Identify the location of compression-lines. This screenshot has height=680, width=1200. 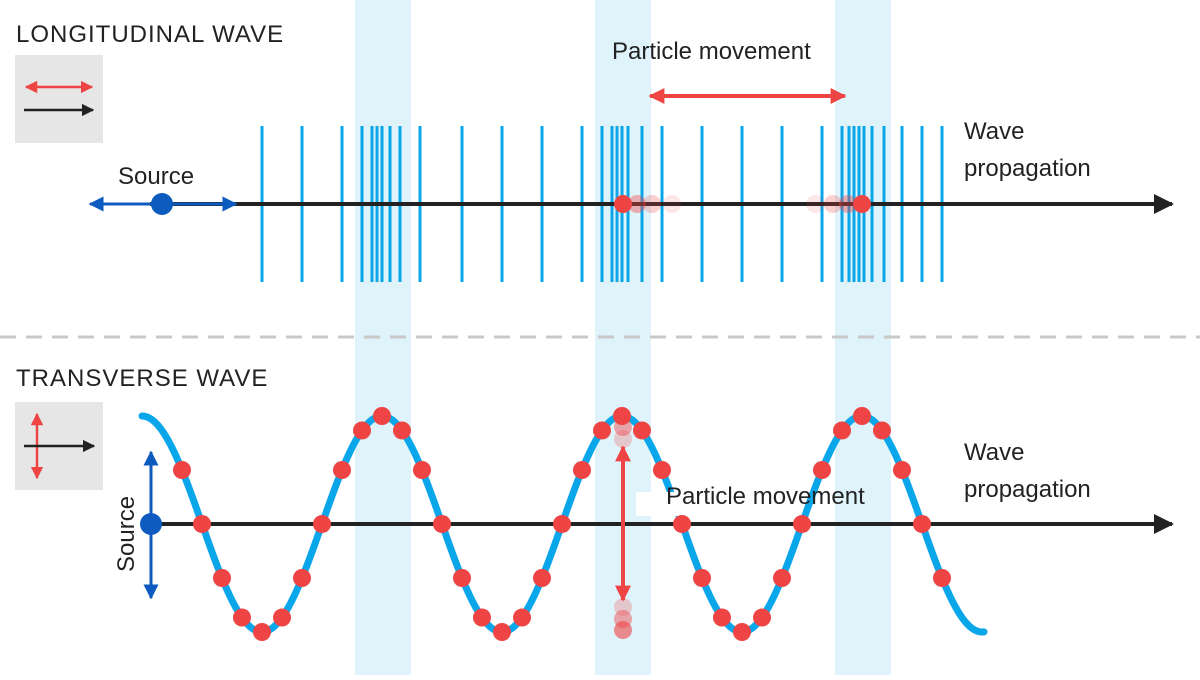
(602, 204).